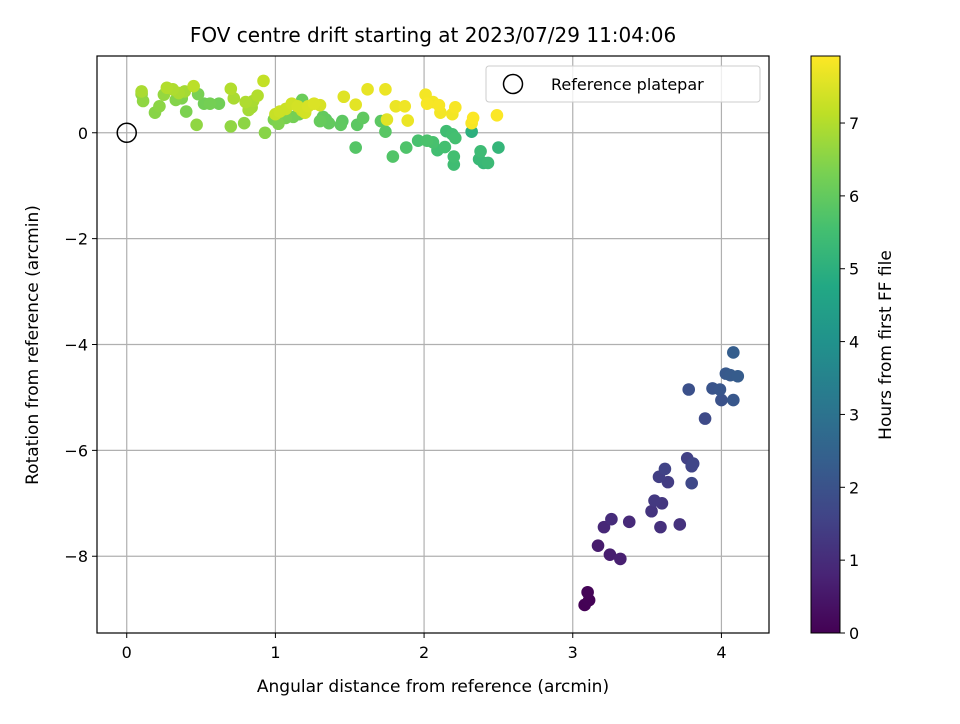  Describe the element at coordinates (275, 652) in the screenshot. I see `x-tick-label: 1` at that location.